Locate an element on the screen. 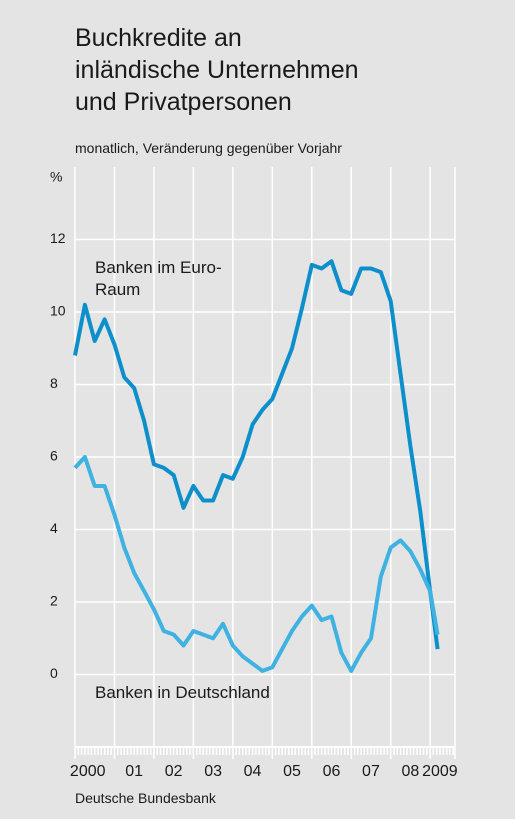 The width and height of the screenshot is (515, 819). y-tick-label: 0 is located at coordinates (54, 673).